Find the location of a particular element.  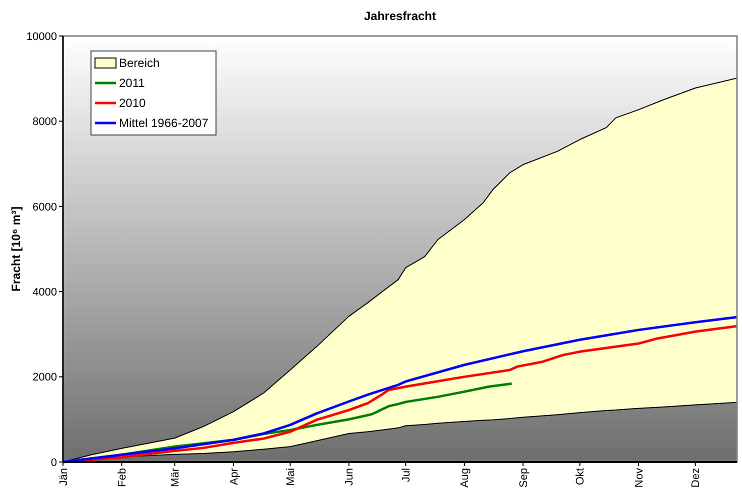

chart-title: Jahresfracht is located at coordinates (400, 16).